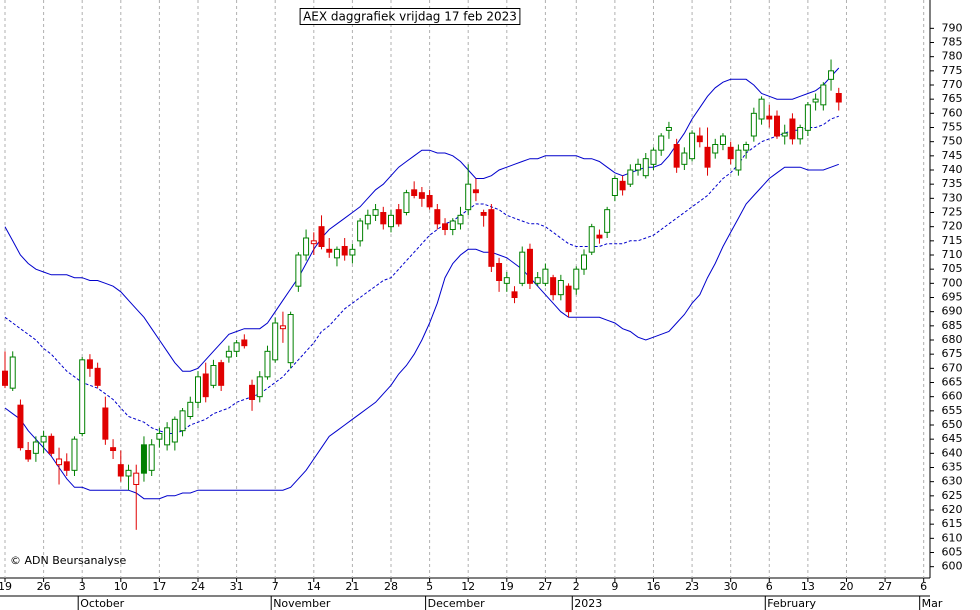 This screenshot has width=980, height=610. Describe the element at coordinates (68, 560) in the screenshot. I see `copyright: © ADN Beursanalyse` at that location.